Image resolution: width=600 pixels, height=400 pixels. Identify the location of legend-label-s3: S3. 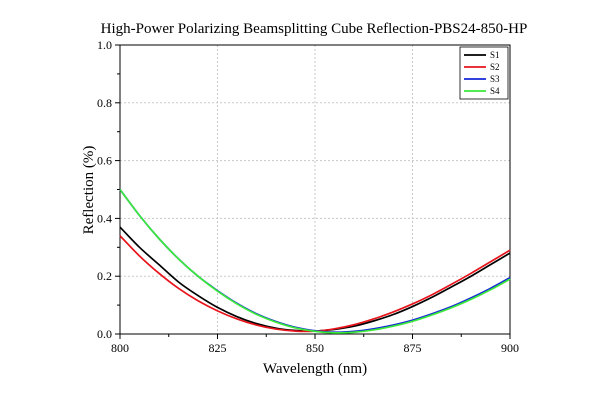
(495, 79).